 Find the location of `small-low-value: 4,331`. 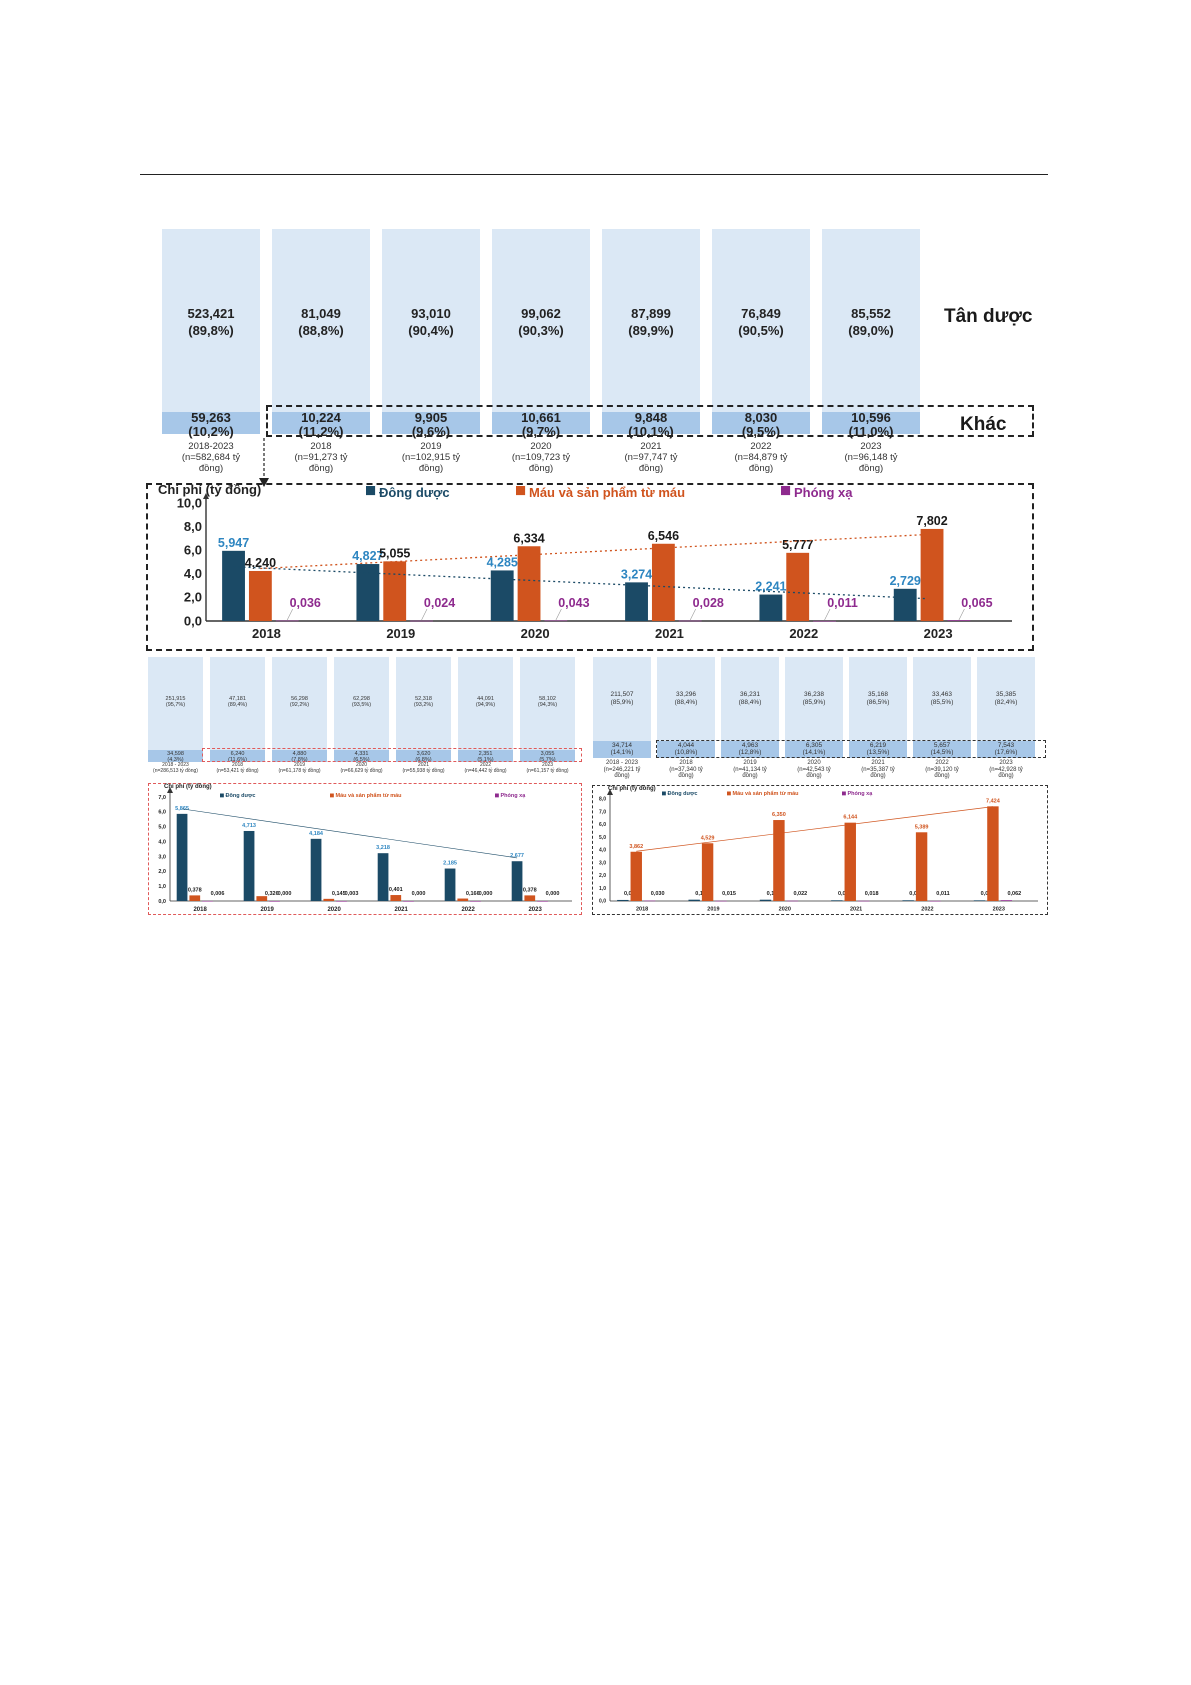

small-low-value: 4,331 is located at coordinates (361, 754).